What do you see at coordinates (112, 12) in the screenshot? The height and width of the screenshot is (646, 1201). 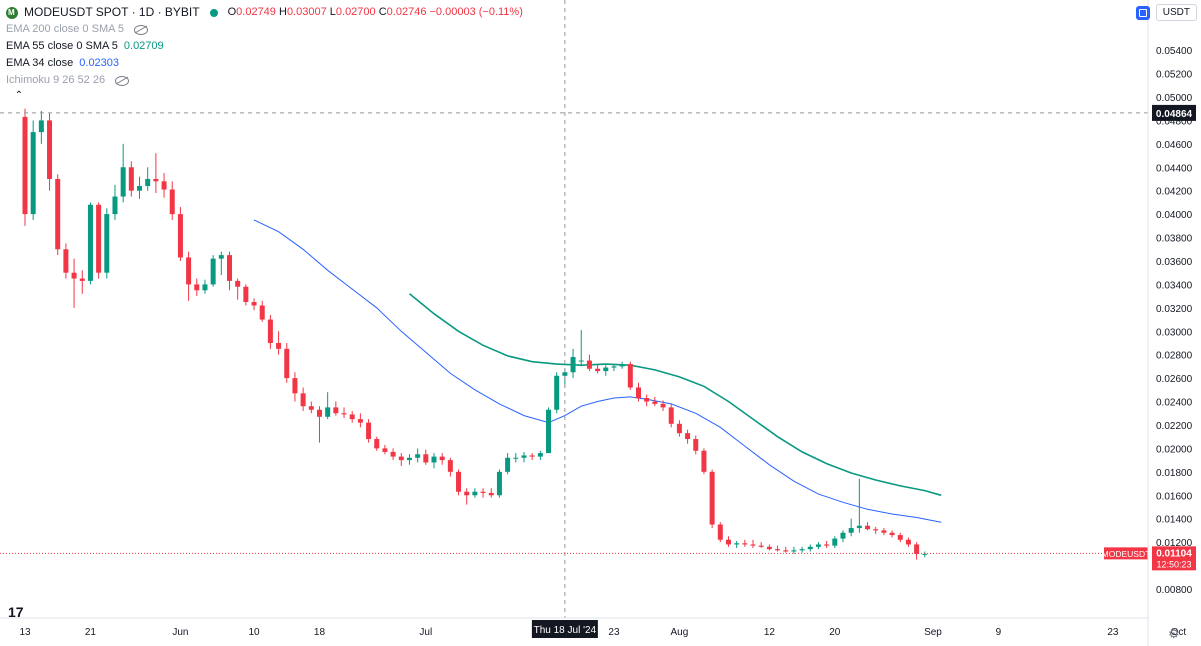 I see `symbol-title: MODEUSDT SPOT · 1D · BYBIT` at bounding box center [112, 12].